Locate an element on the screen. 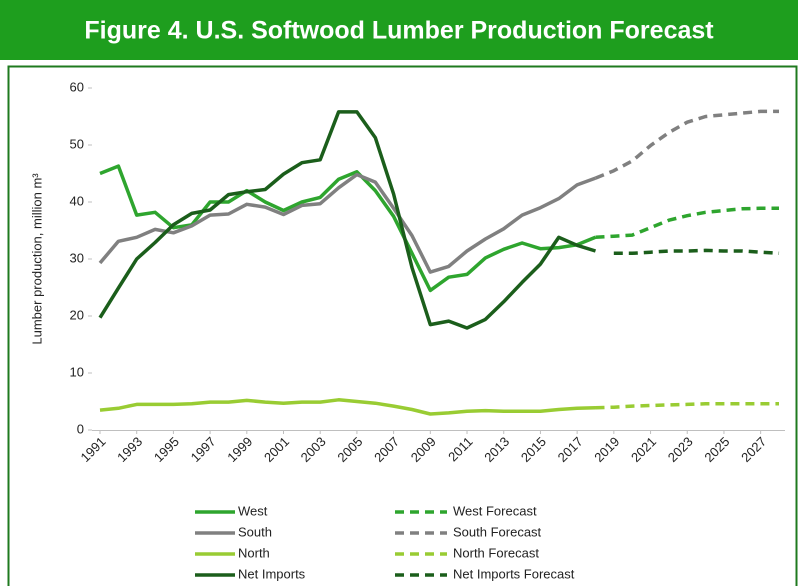 The width and height of the screenshot is (798, 586). legend-label: South Forecast is located at coordinates (497, 531).